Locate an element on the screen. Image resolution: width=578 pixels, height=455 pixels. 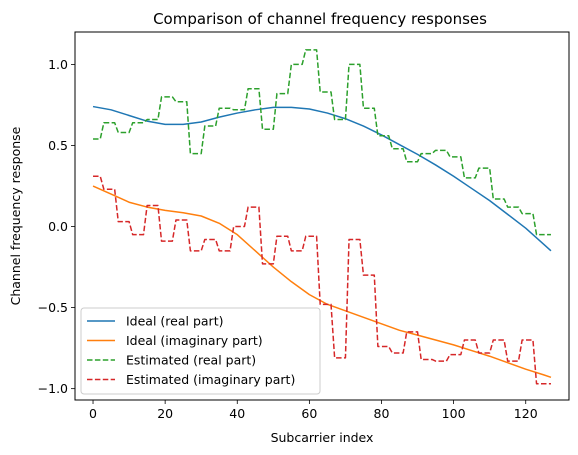
legend-label-2: Ideal (imaginary part) is located at coordinates (194, 340).